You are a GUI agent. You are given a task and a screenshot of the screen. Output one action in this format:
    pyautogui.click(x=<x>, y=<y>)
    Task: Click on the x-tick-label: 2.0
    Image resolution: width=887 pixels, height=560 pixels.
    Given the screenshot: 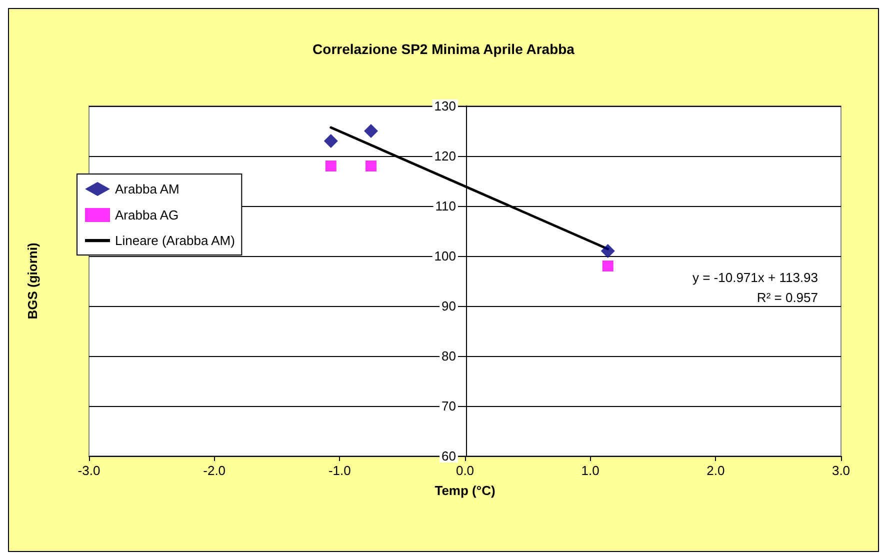 What is the action you would take?
    pyautogui.click(x=715, y=470)
    